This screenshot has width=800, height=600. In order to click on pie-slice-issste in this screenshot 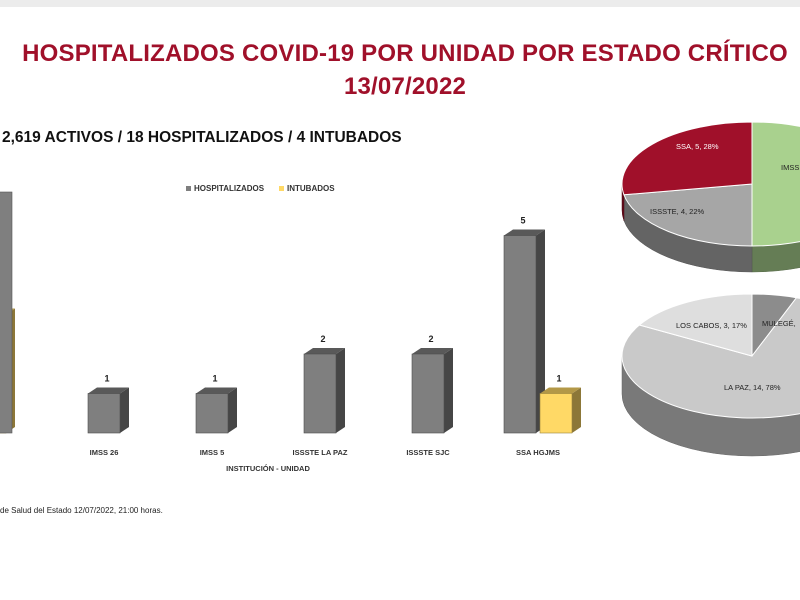, I will do `click(688, 215)`.